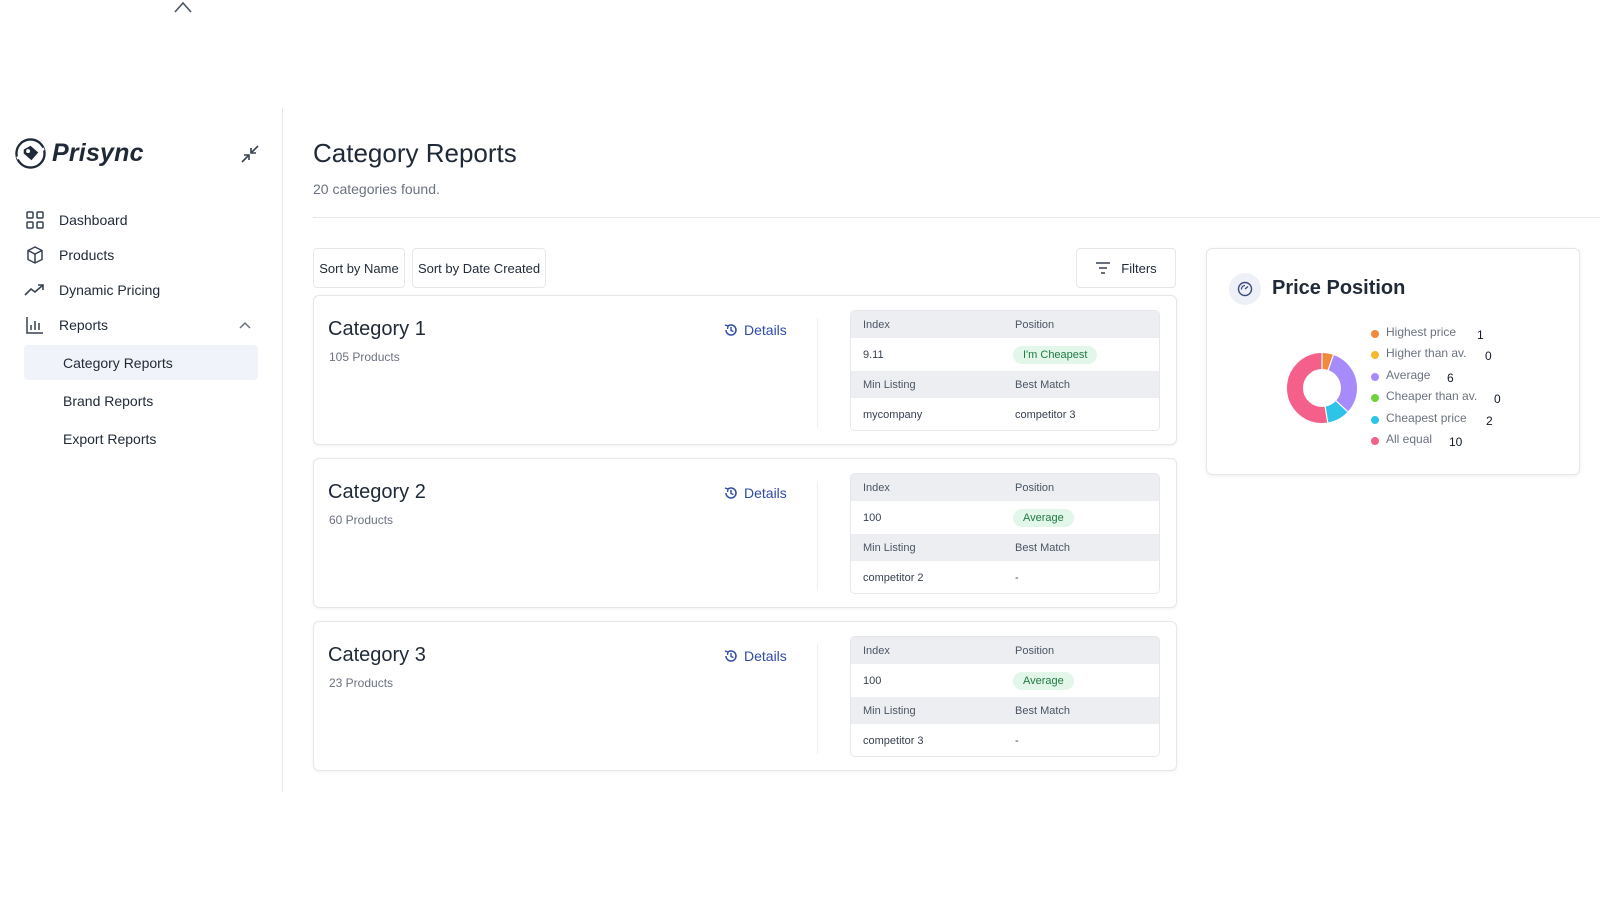 The image size is (1600, 900). I want to click on sidebar-item-dynamic-pricing: Dynamic Pricing, so click(141, 289).